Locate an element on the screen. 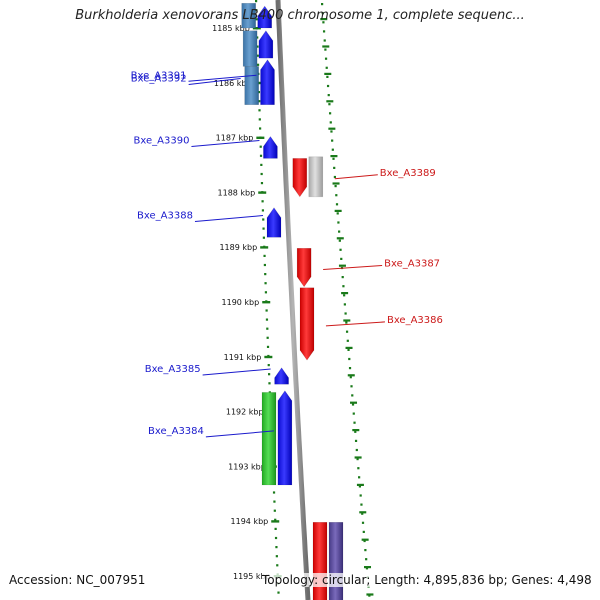 This screenshot has width=600, height=600. gene-label: Bxe_A3392 is located at coordinates (159, 79).